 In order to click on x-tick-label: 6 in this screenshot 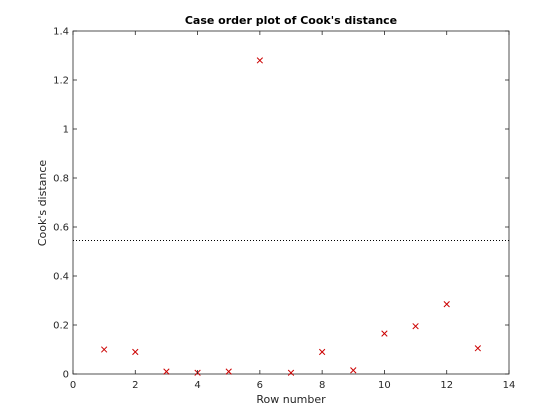, I will do `click(260, 385)`.